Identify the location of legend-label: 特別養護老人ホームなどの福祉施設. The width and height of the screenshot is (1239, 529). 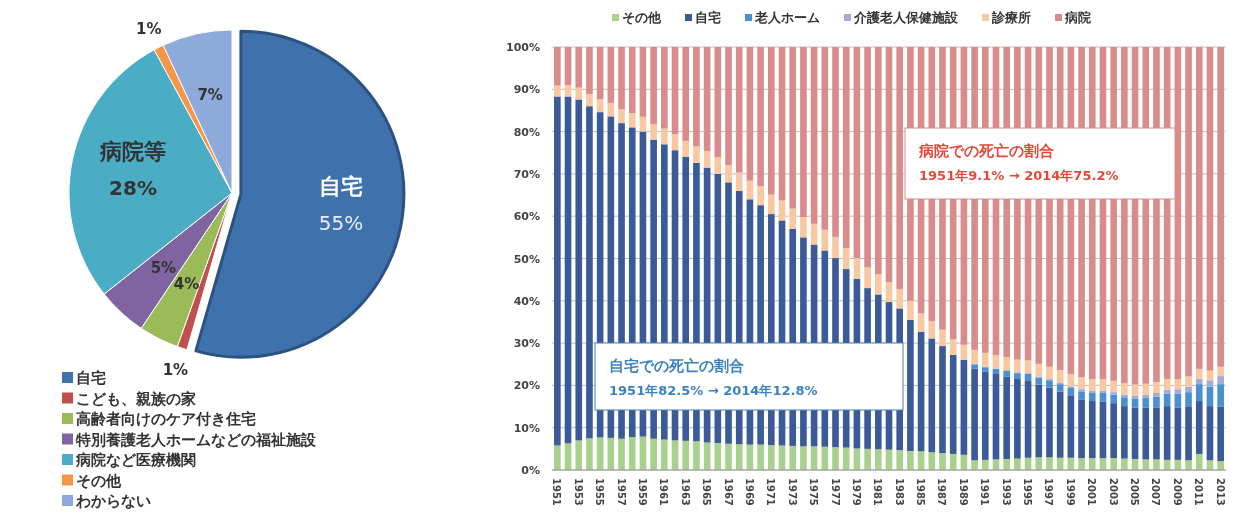
(196, 439).